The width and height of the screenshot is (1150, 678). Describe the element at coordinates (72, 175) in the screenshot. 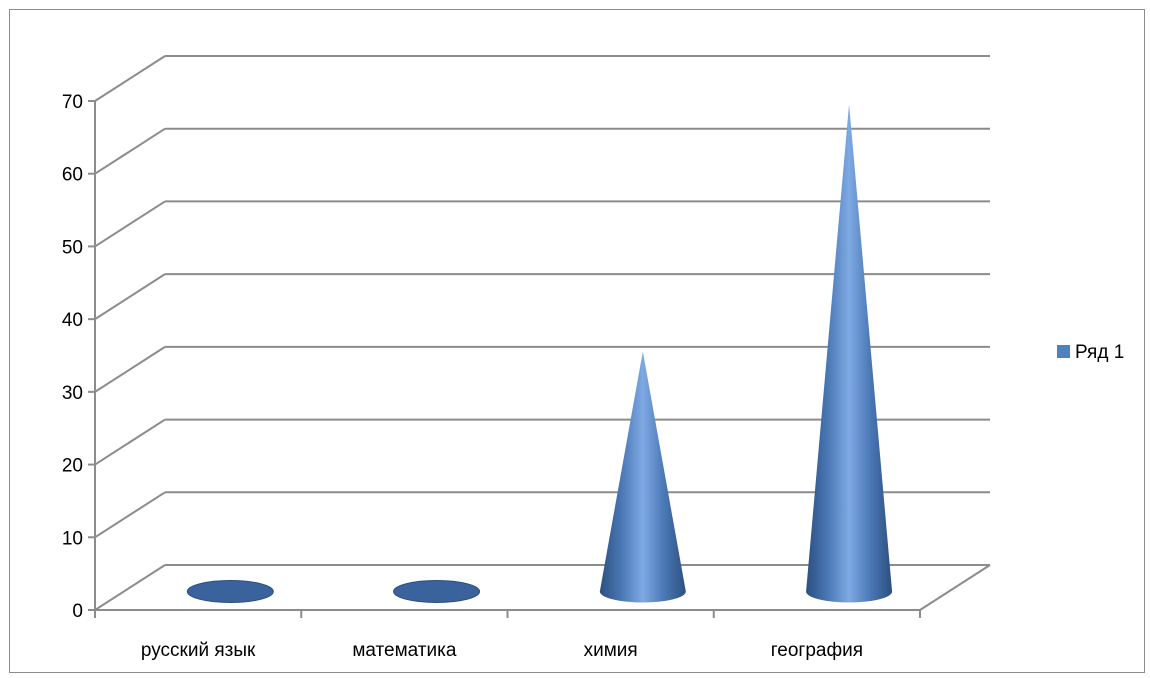

I see `y-tick-label: 60` at that location.